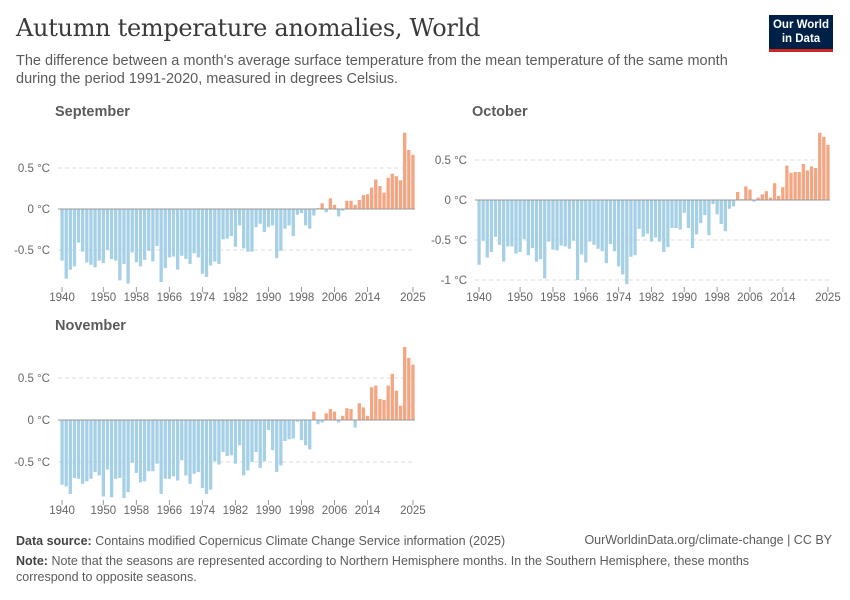  I want to click on bar-1944, so click(495, 218).